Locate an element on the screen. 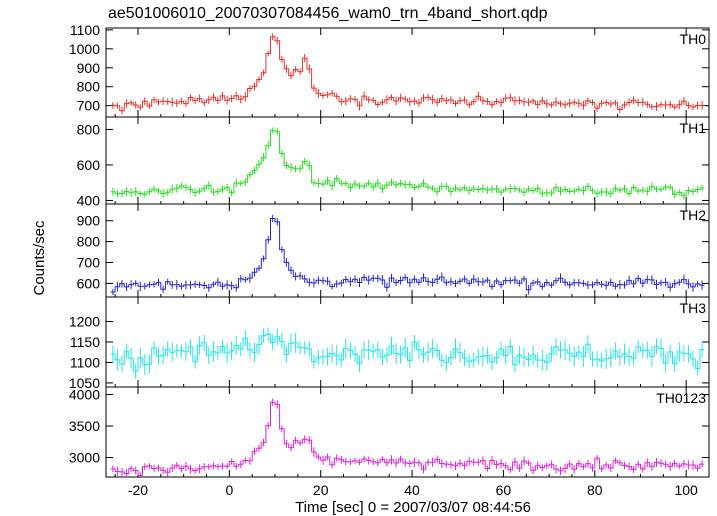 This screenshot has width=717, height=516. panel-label: TH3 is located at coordinates (693, 308).